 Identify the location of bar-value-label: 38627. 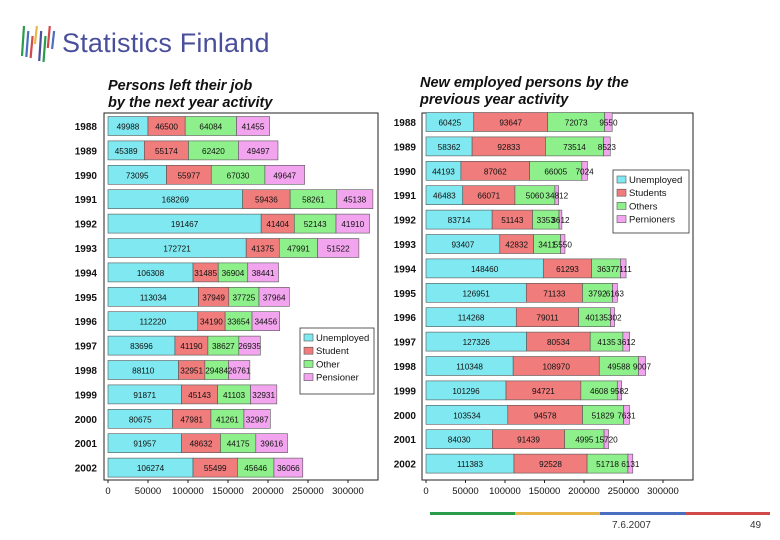
(223, 346).